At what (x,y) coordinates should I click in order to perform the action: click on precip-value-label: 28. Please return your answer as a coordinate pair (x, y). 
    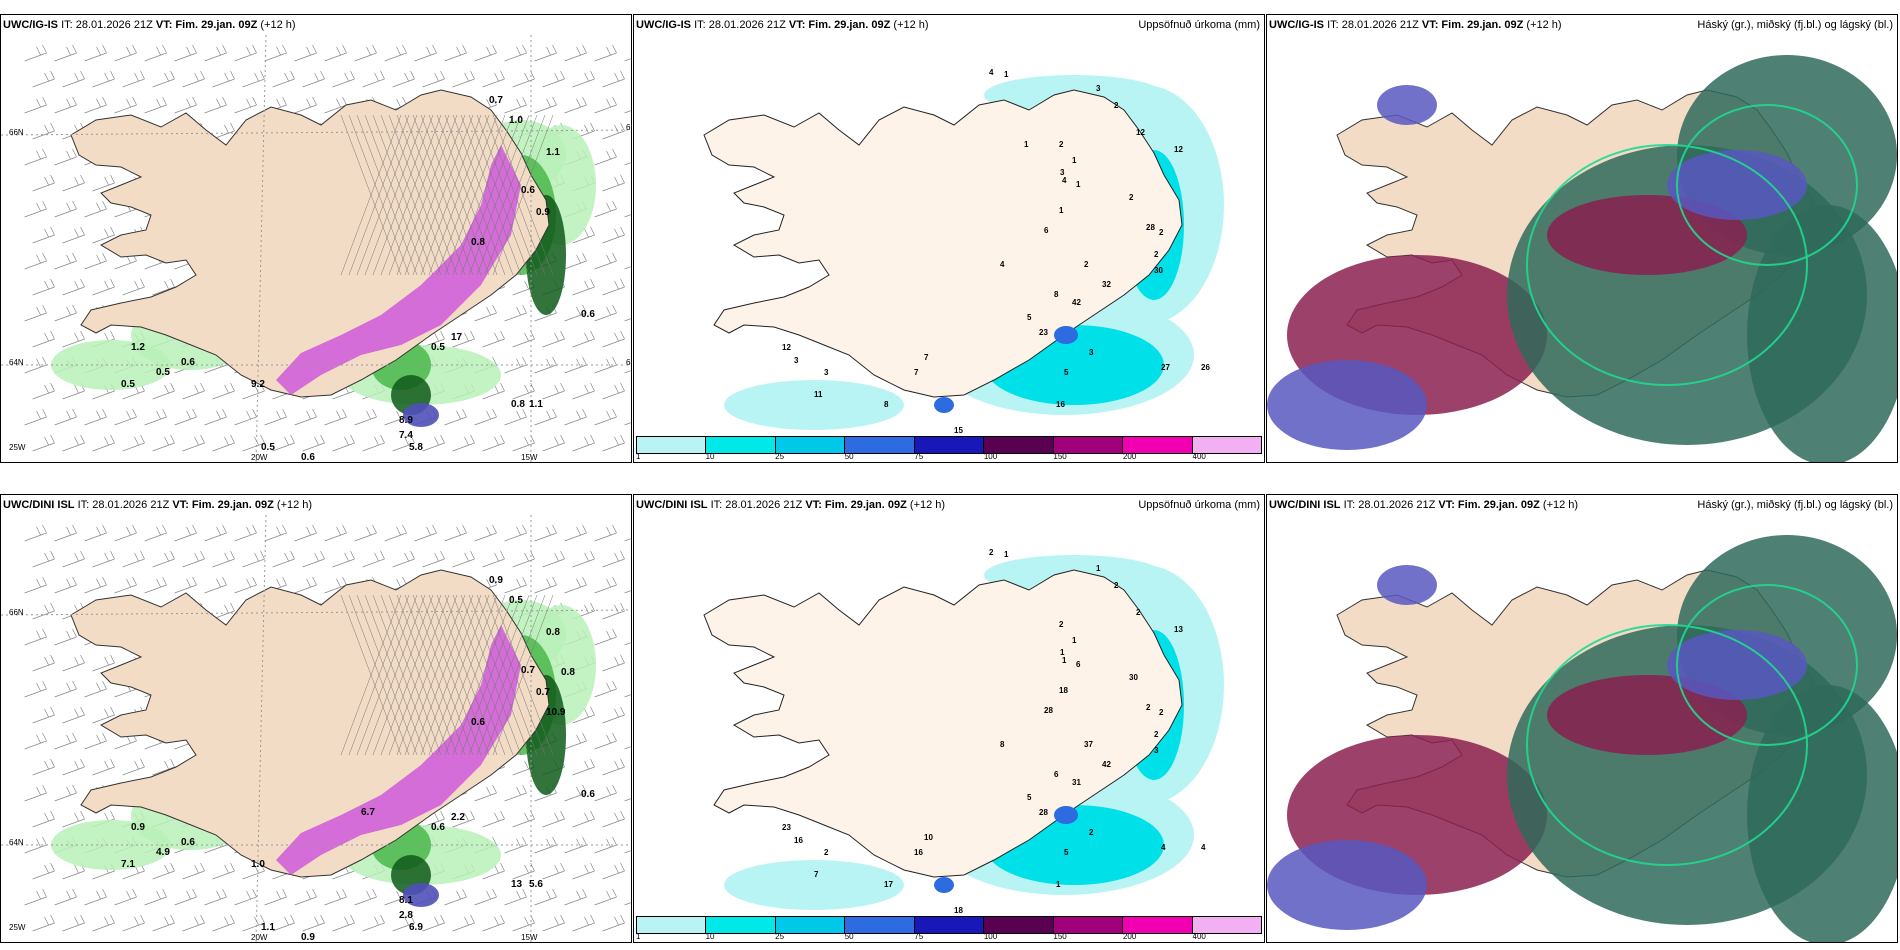
    Looking at the image, I should click on (1048, 710).